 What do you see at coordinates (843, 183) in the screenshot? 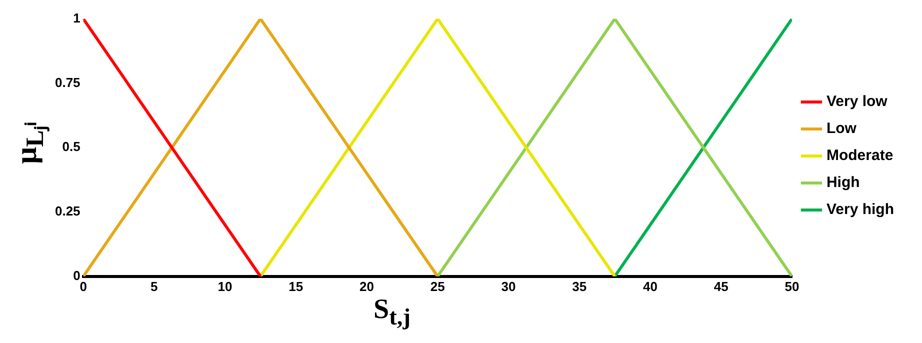
I see `legend-label: High` at bounding box center [843, 183].